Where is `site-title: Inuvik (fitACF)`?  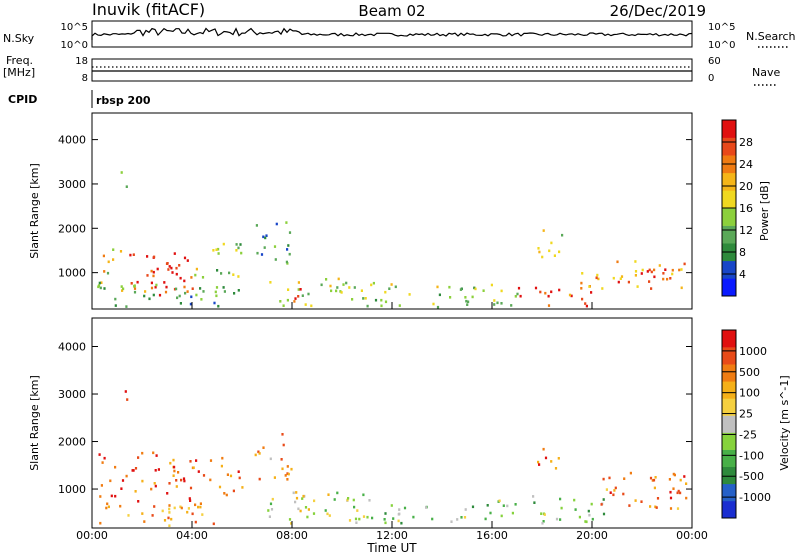
site-title: Inuvik (fitACF) is located at coordinates (148, 9).